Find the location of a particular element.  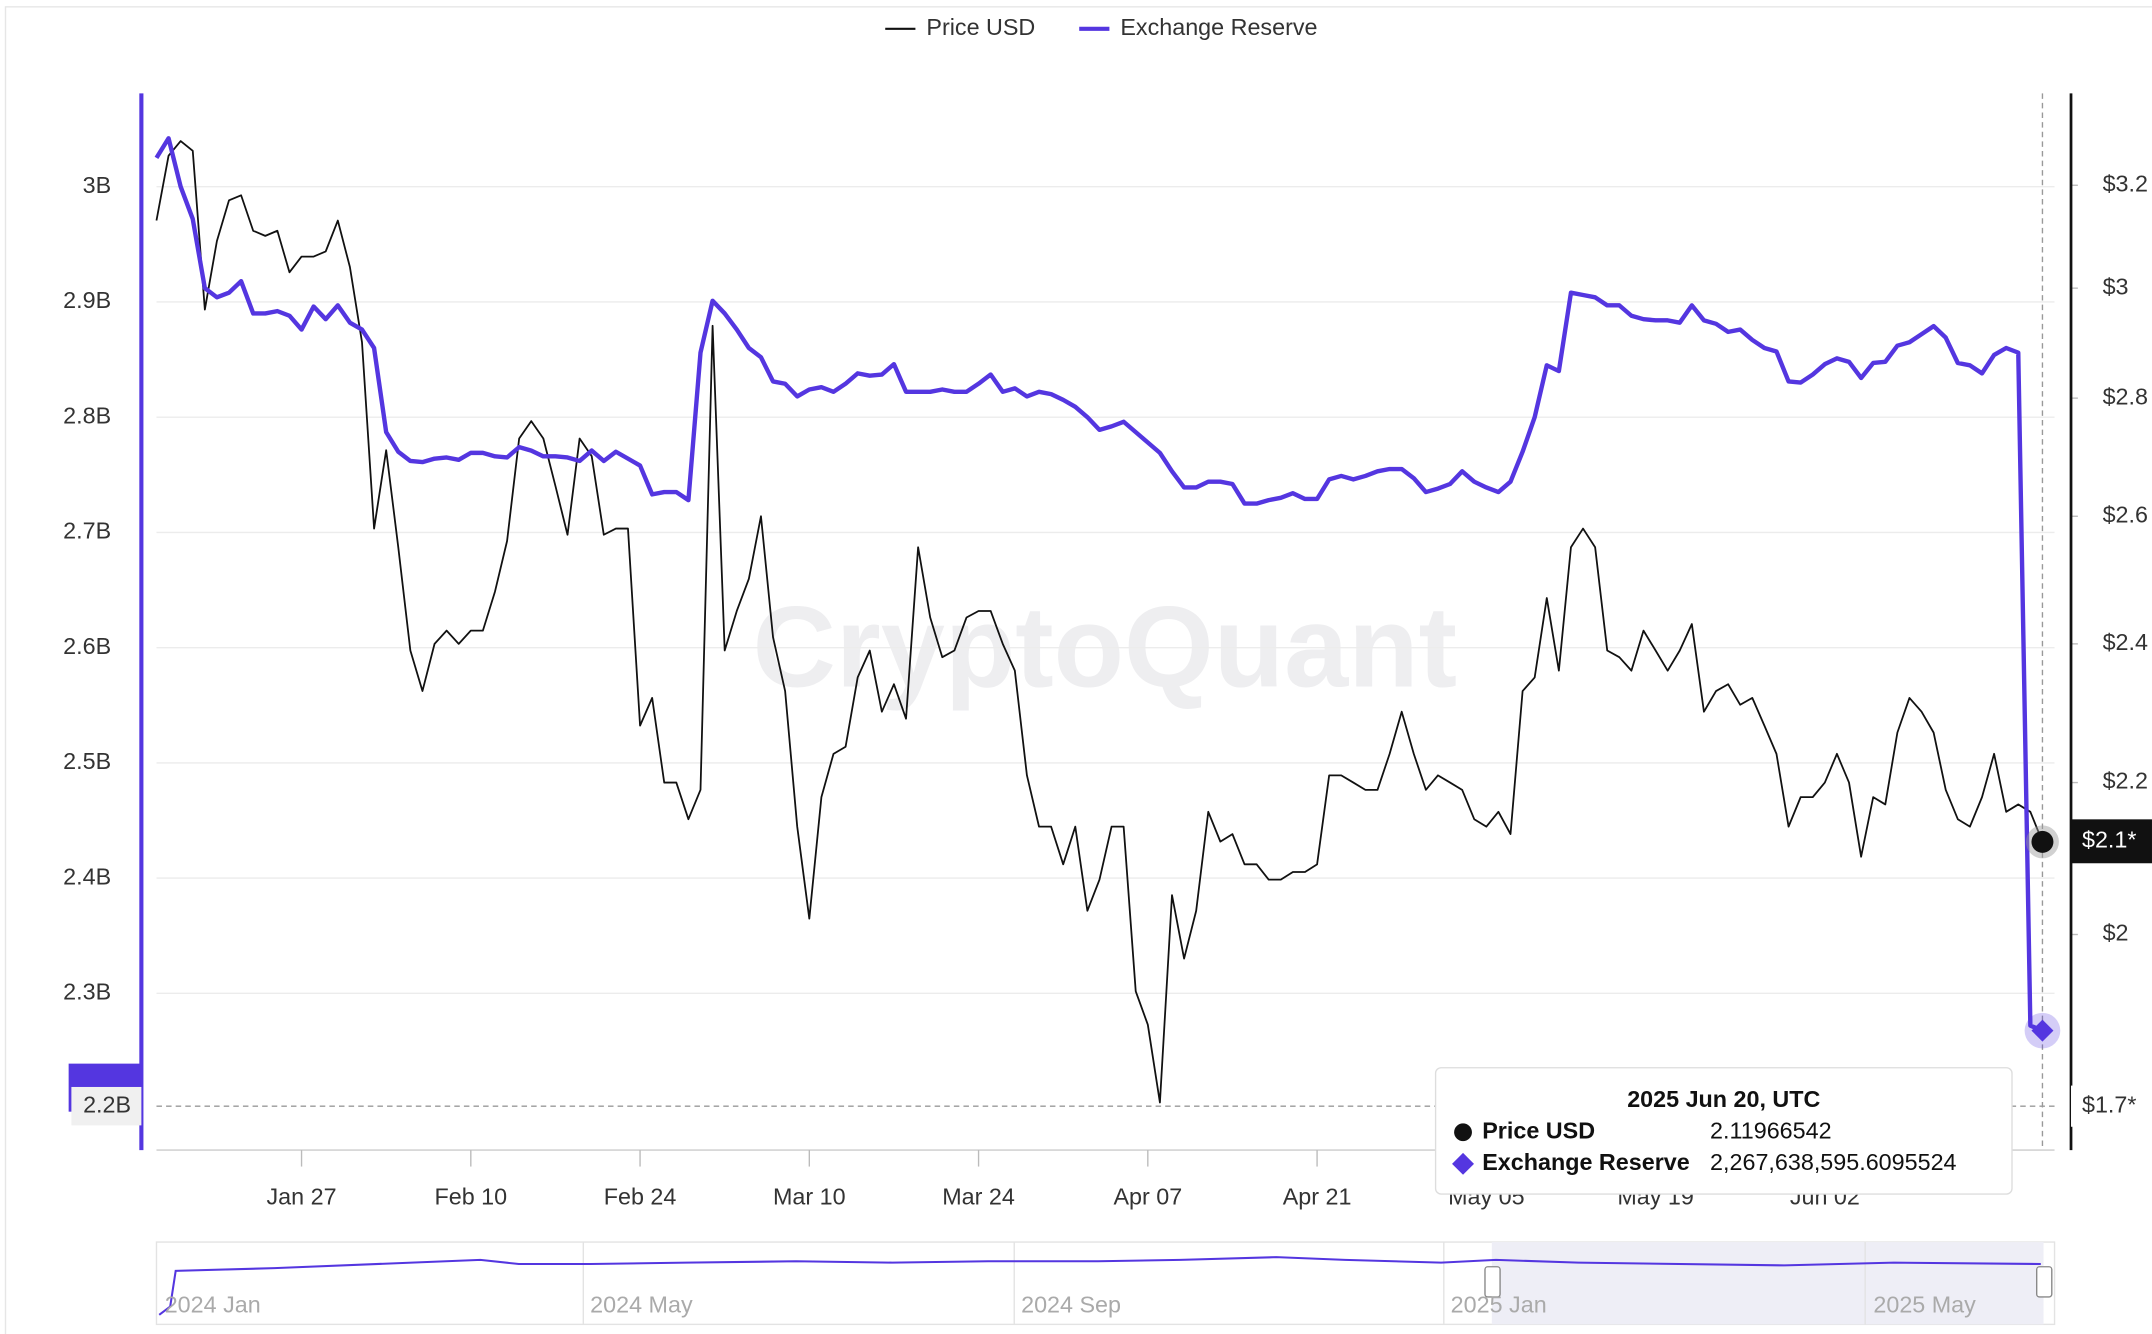

tooltip-name: Exchange Reserve is located at coordinates (1586, 1162).